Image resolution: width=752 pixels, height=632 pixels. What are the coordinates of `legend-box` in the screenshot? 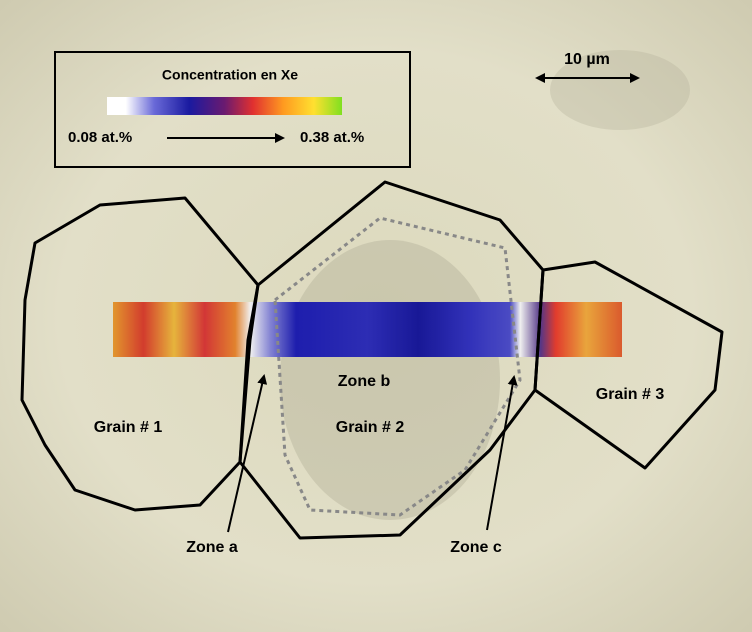 It's located at (232, 109).